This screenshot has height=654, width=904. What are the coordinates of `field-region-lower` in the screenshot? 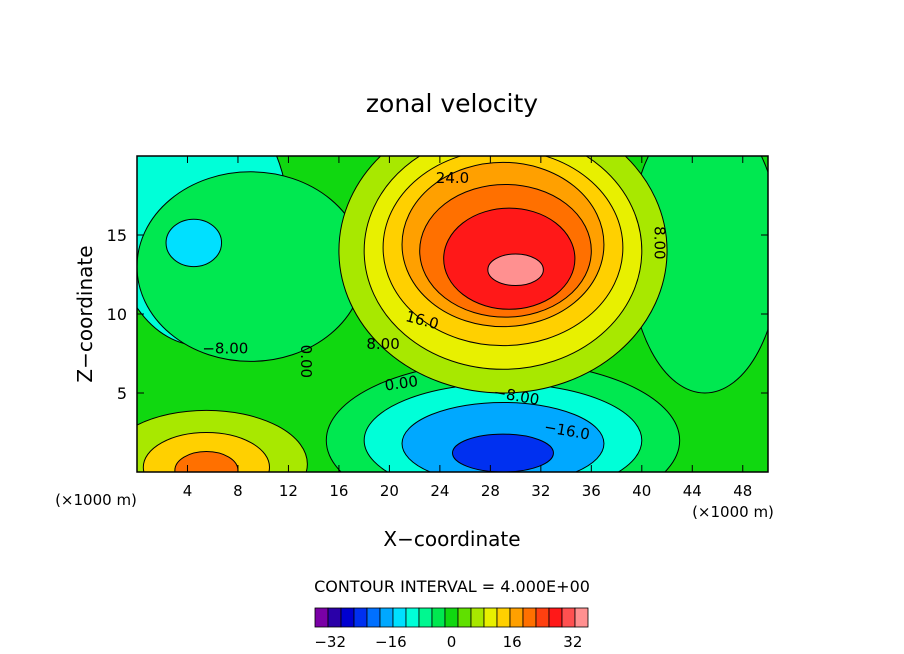 It's located at (503, 452).